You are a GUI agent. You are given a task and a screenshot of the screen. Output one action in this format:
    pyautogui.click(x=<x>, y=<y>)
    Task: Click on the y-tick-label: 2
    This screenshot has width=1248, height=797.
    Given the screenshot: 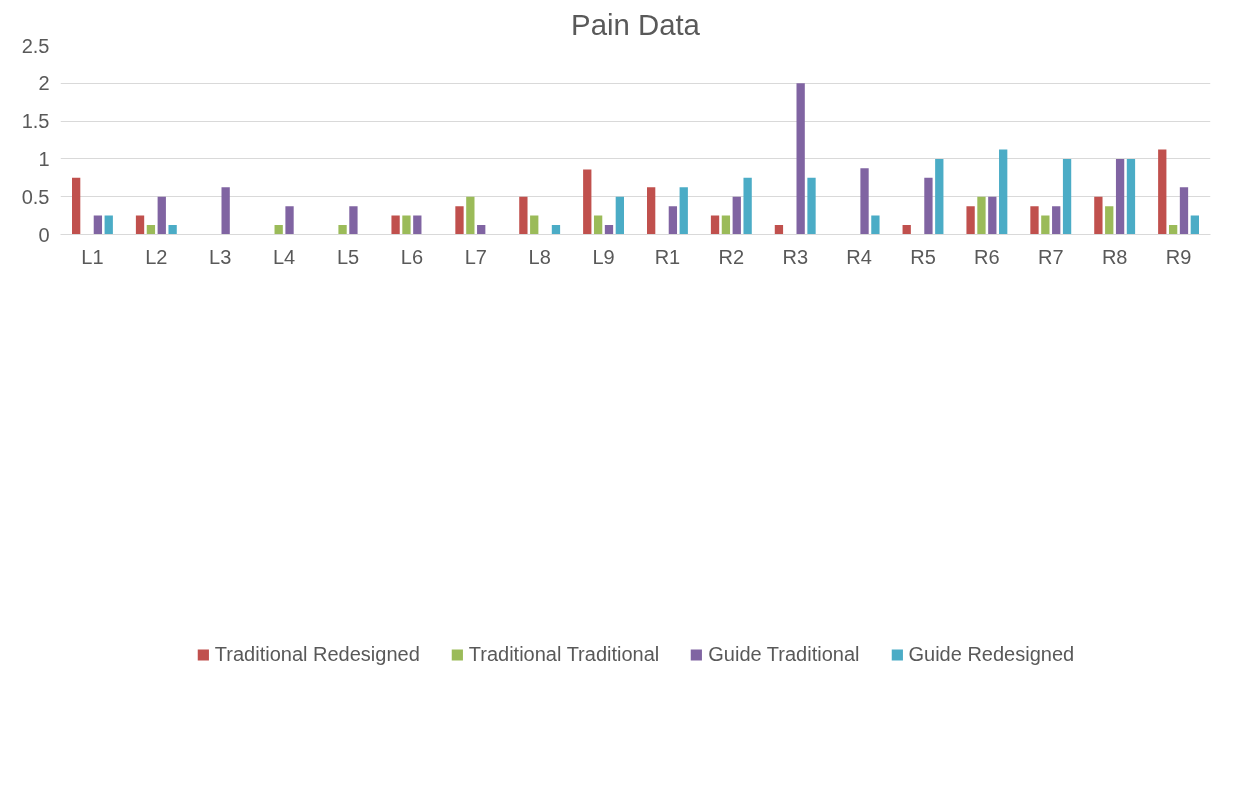 What is the action you would take?
    pyautogui.click(x=44, y=83)
    